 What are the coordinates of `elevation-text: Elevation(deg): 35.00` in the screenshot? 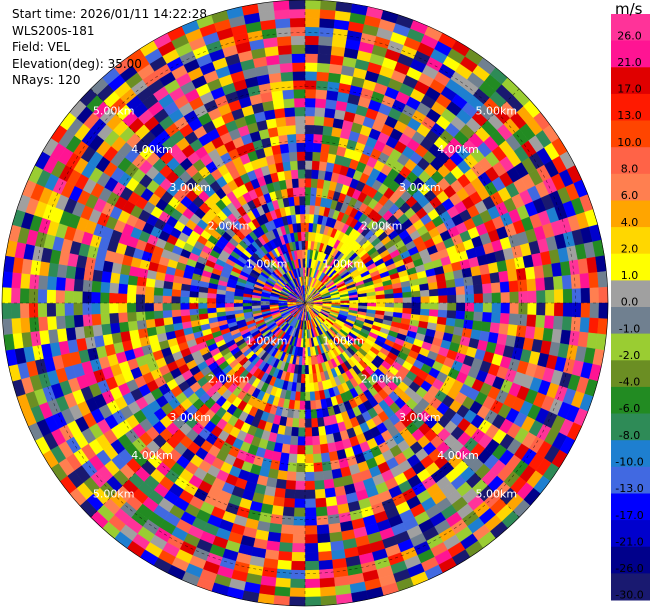 It's located at (77, 63).